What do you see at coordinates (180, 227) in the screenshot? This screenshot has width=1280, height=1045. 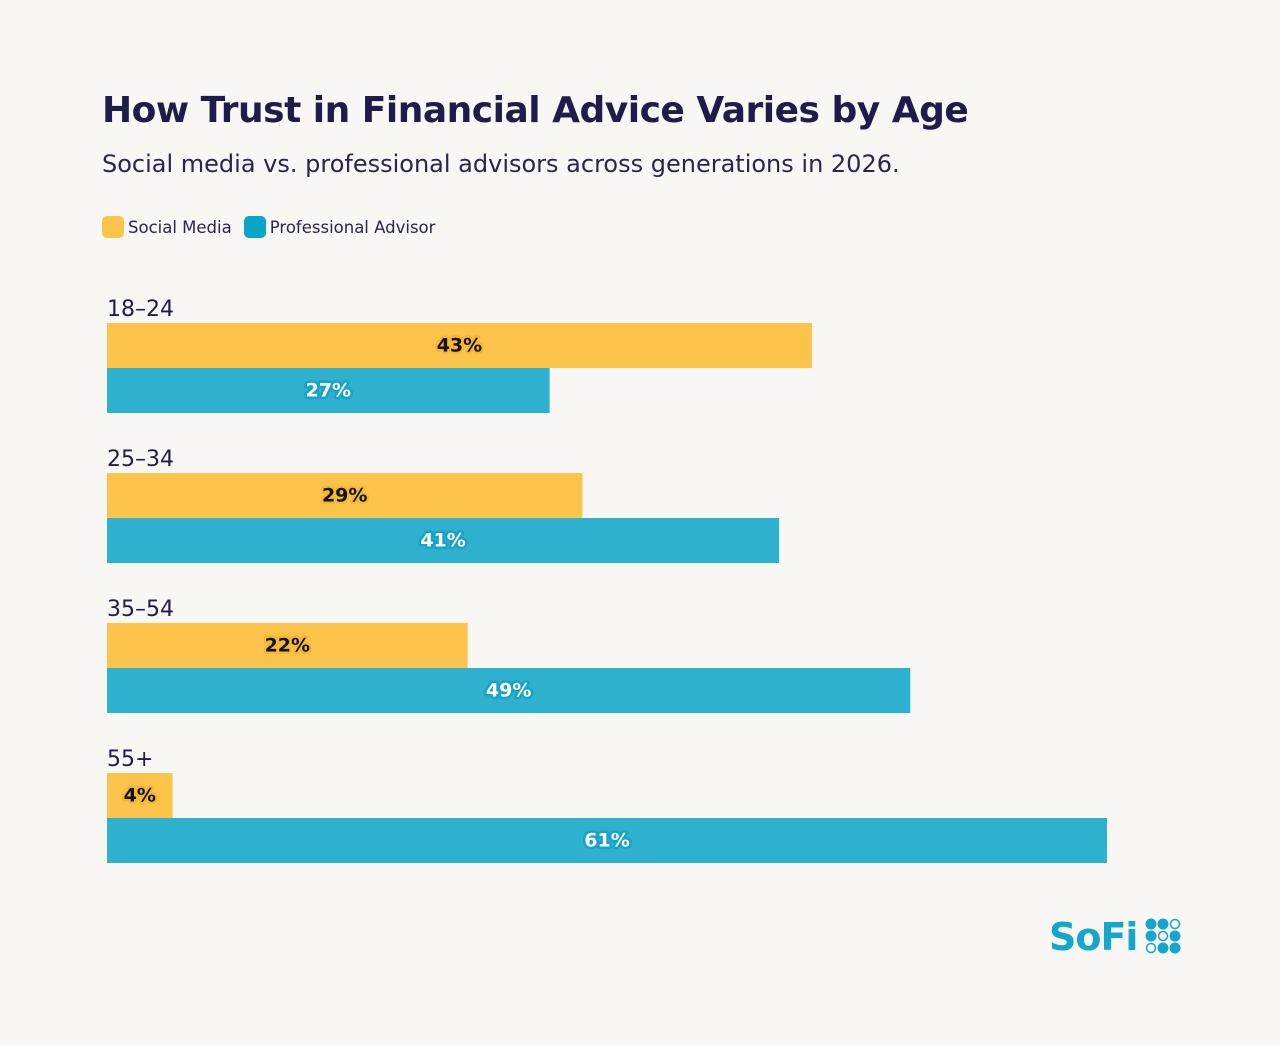 I see `legend-label: Social Media` at bounding box center [180, 227].